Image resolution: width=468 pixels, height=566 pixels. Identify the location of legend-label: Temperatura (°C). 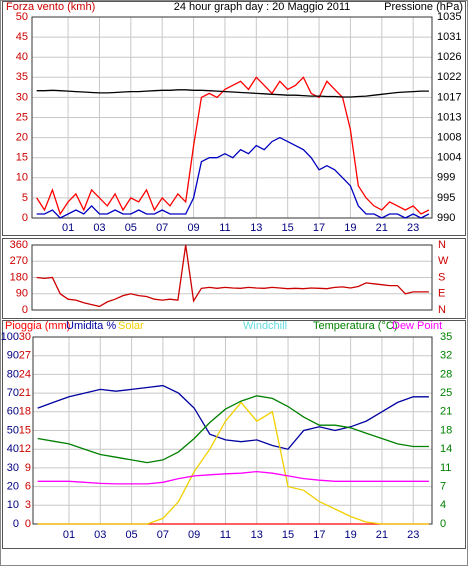
(355, 326).